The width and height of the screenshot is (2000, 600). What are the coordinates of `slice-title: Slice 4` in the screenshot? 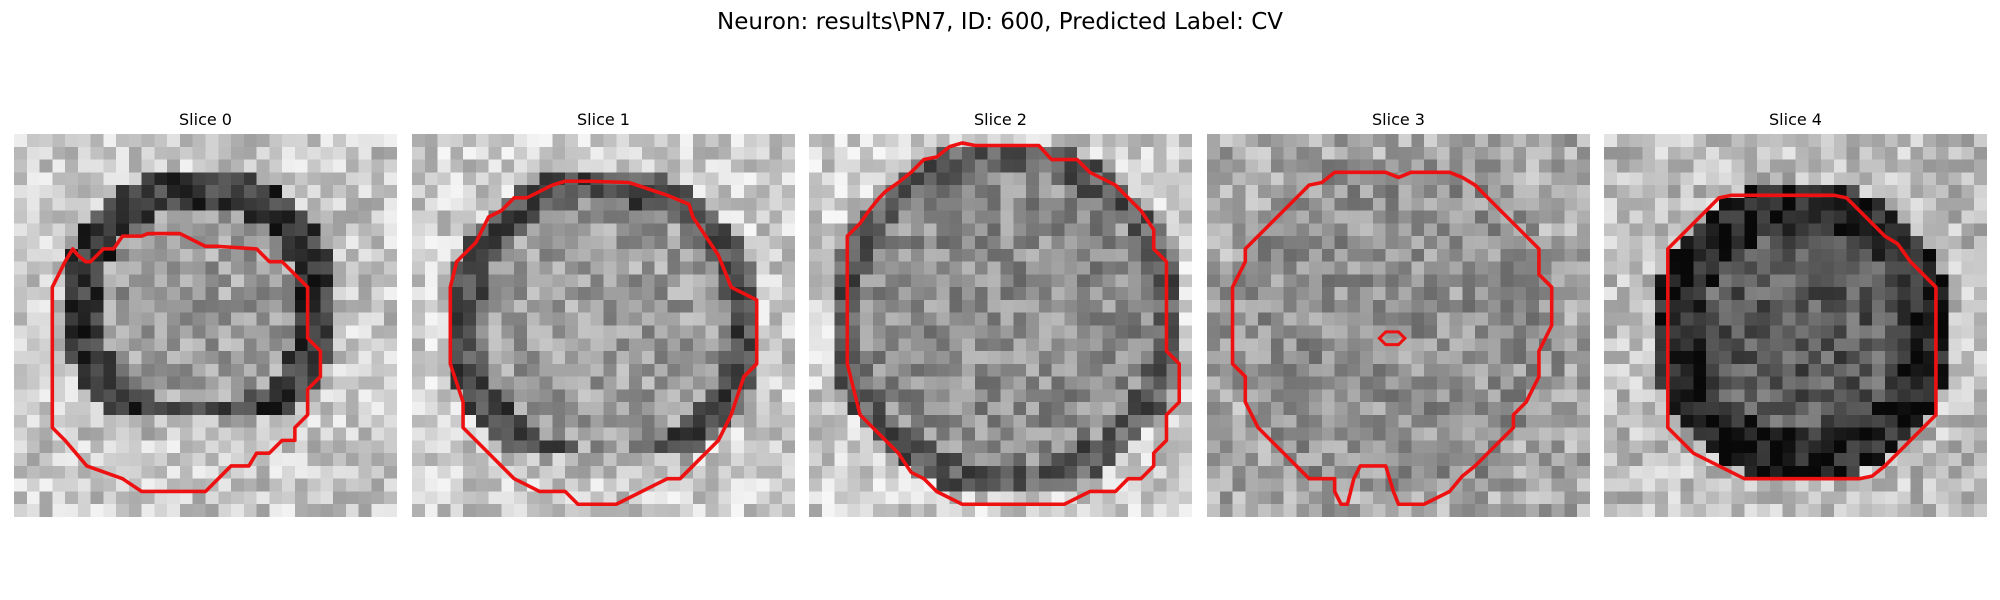 It's located at (1795, 119).